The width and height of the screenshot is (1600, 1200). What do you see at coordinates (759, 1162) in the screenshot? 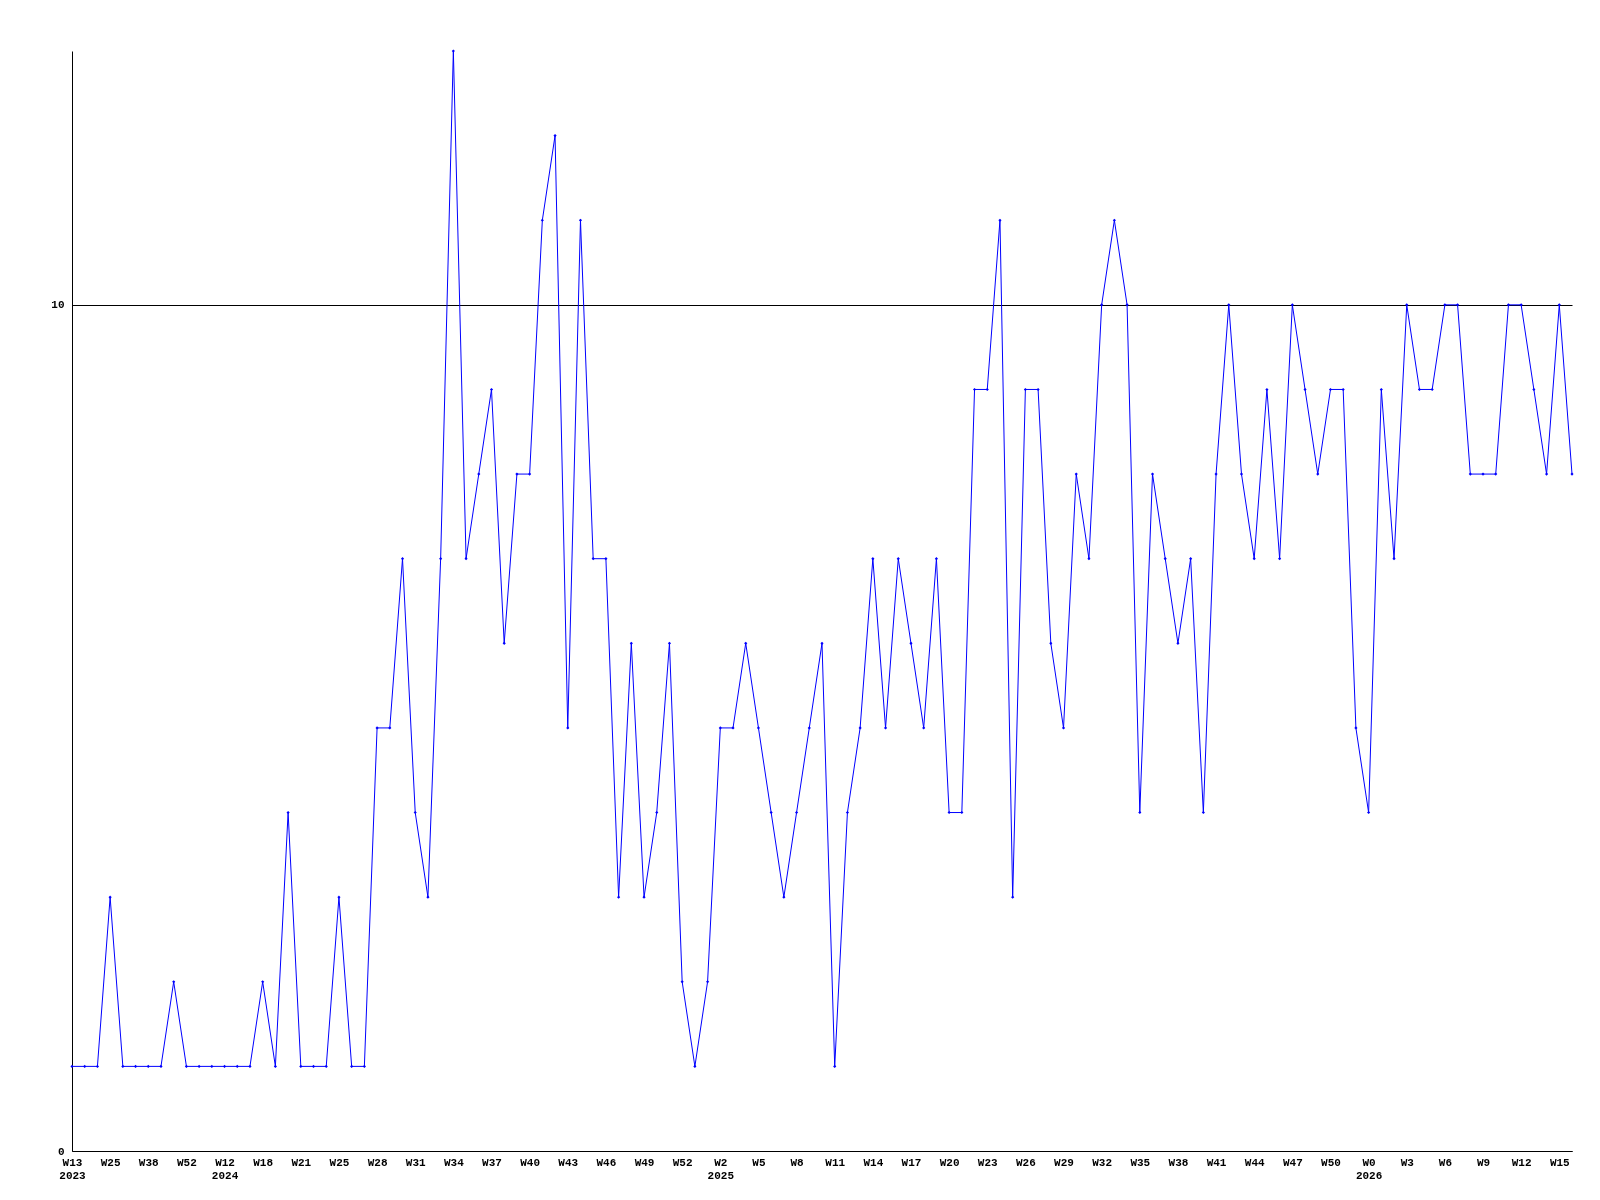
I see `x-tick-label: W5` at bounding box center [759, 1162].